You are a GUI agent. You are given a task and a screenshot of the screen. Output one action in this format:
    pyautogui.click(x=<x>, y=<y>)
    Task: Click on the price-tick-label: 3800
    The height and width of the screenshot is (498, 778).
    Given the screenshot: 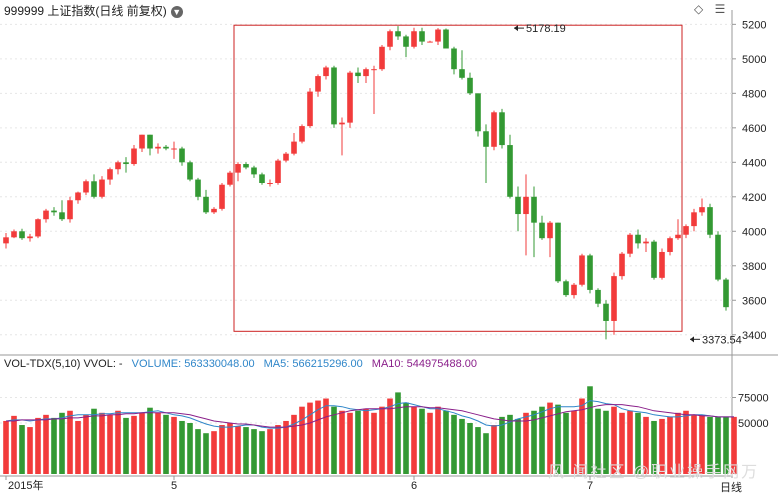 What is the action you would take?
    pyautogui.click(x=754, y=267)
    